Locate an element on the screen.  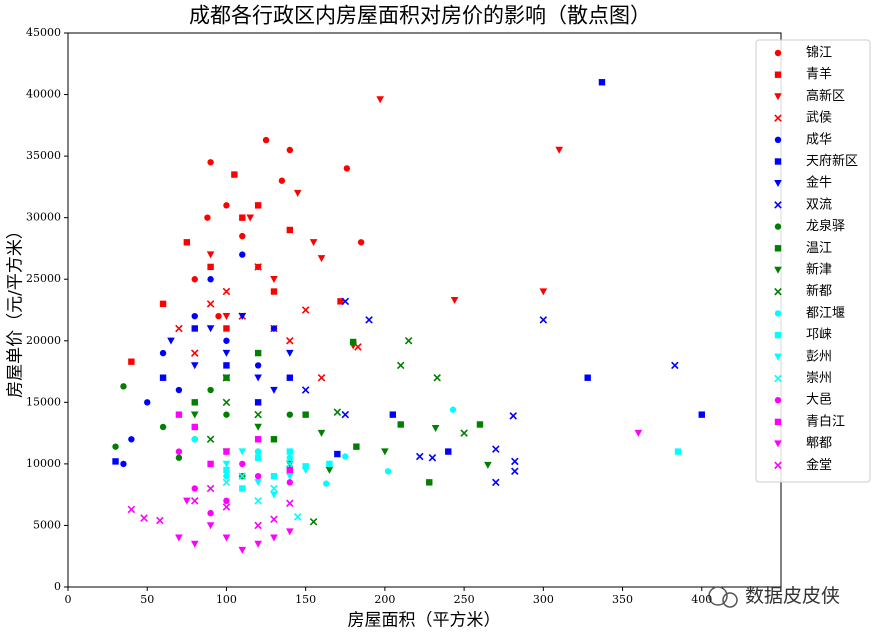
legend-label: 青羊 is located at coordinates (819, 74).